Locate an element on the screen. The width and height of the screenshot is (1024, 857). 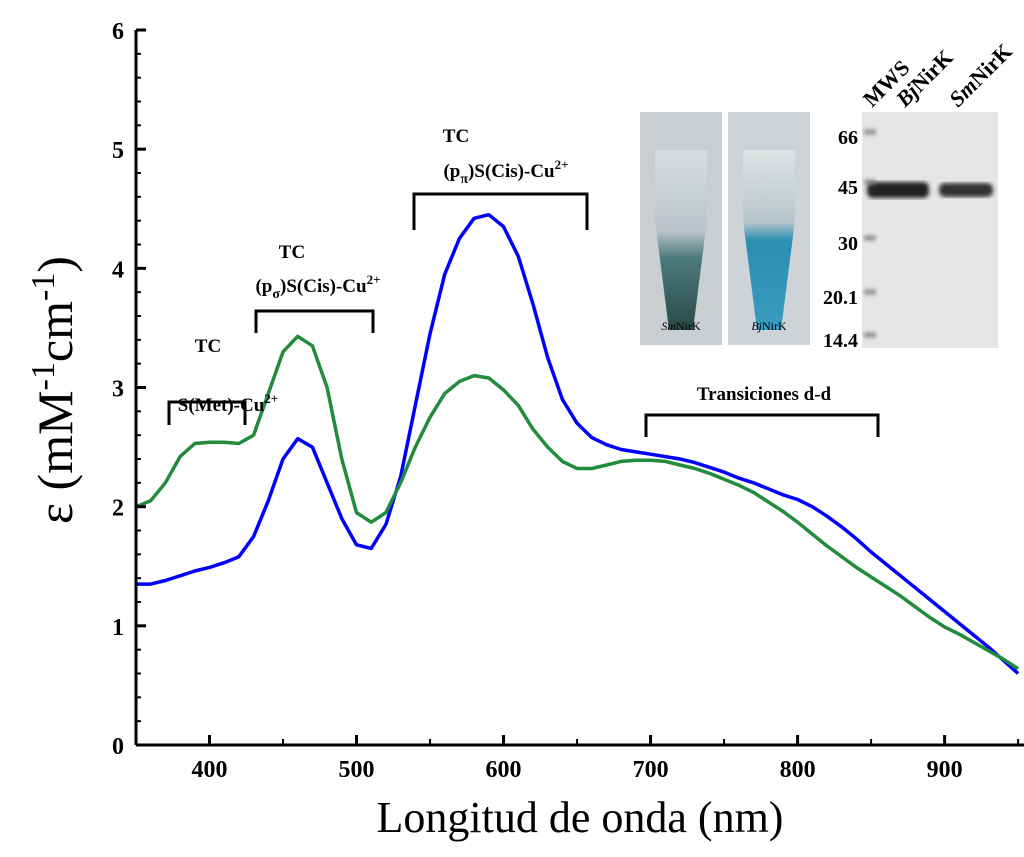
annotation-part: π is located at coordinates (464, 179).